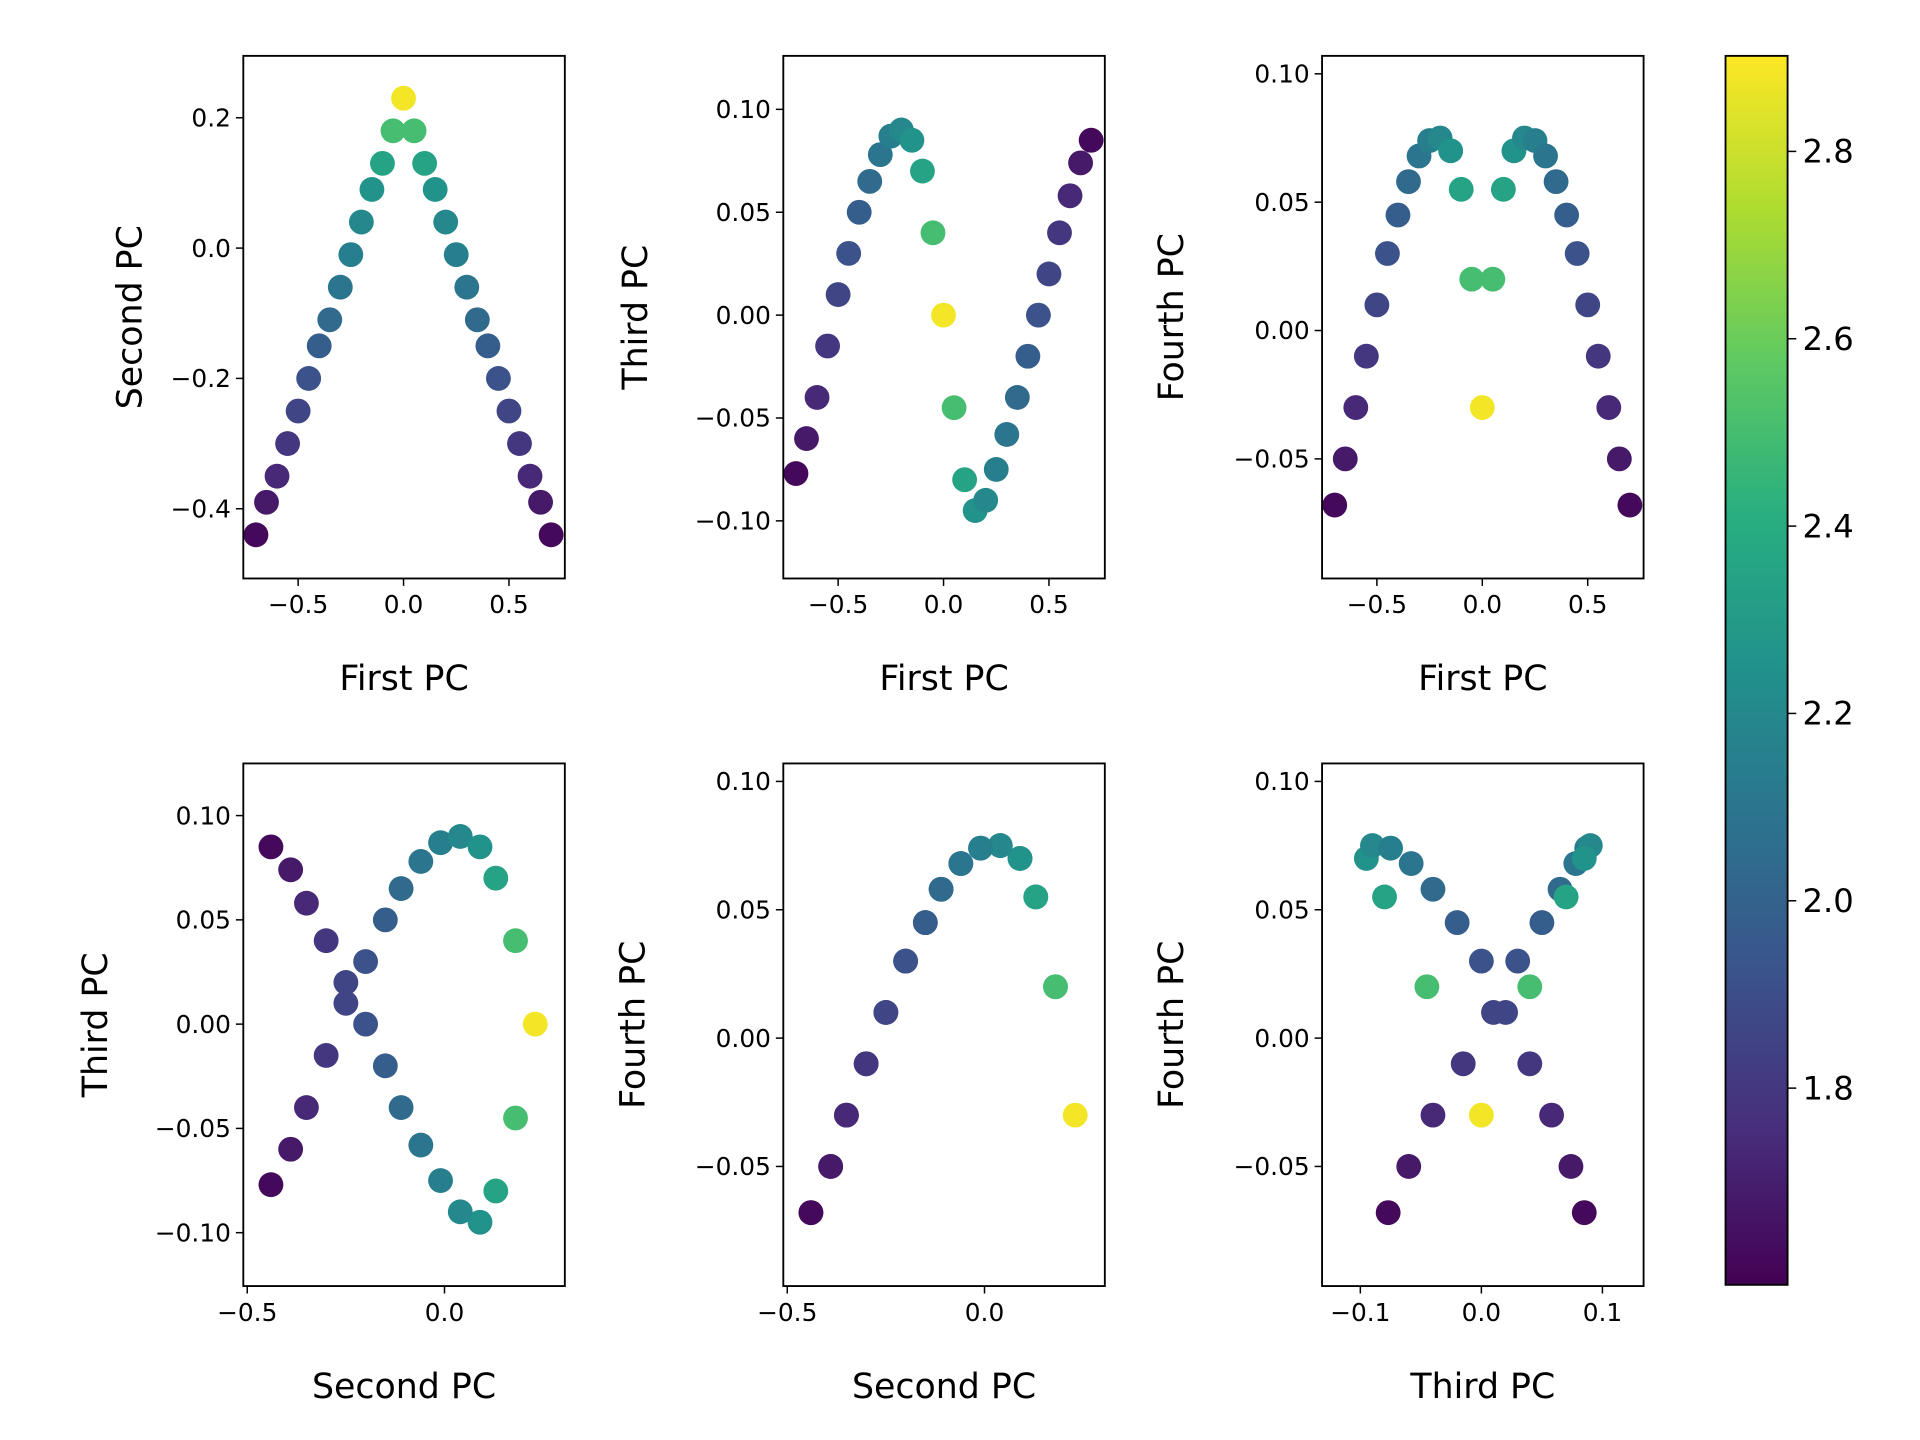 The image size is (1920, 1440). Describe the element at coordinates (1827, 339) in the screenshot. I see `colorbar-tick-label: 2.6` at that location.